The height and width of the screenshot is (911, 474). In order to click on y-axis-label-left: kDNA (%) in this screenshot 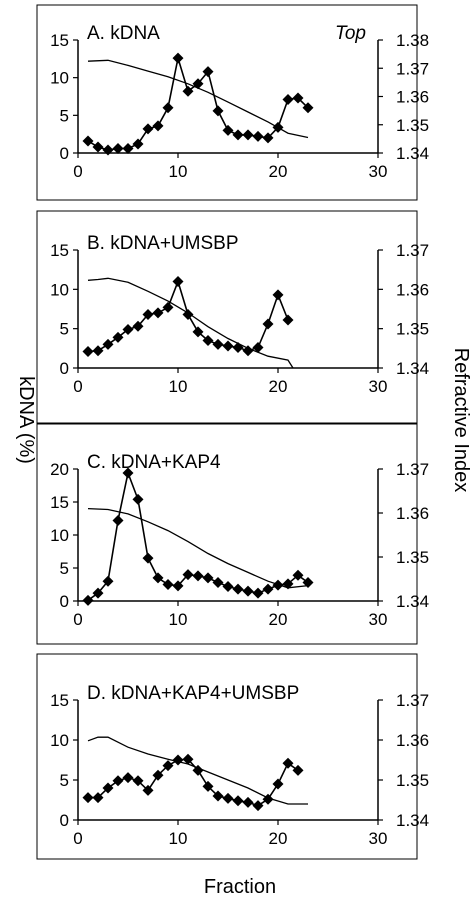, I will do `click(26, 420)`.